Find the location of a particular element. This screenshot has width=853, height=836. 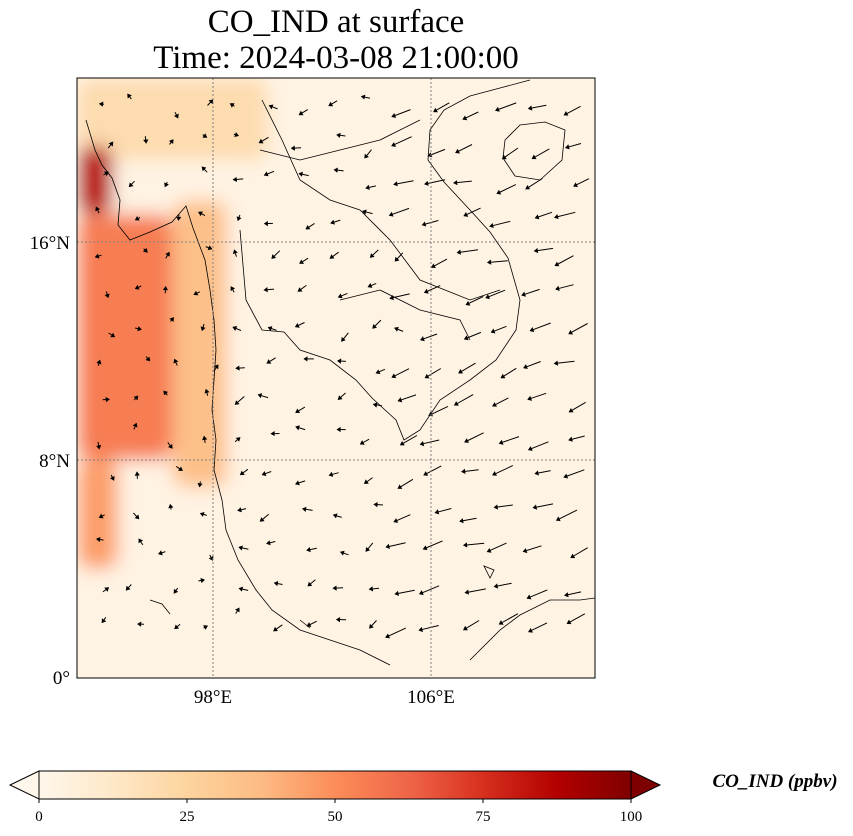

colorbar-tick-label: 75 is located at coordinates (483, 817).